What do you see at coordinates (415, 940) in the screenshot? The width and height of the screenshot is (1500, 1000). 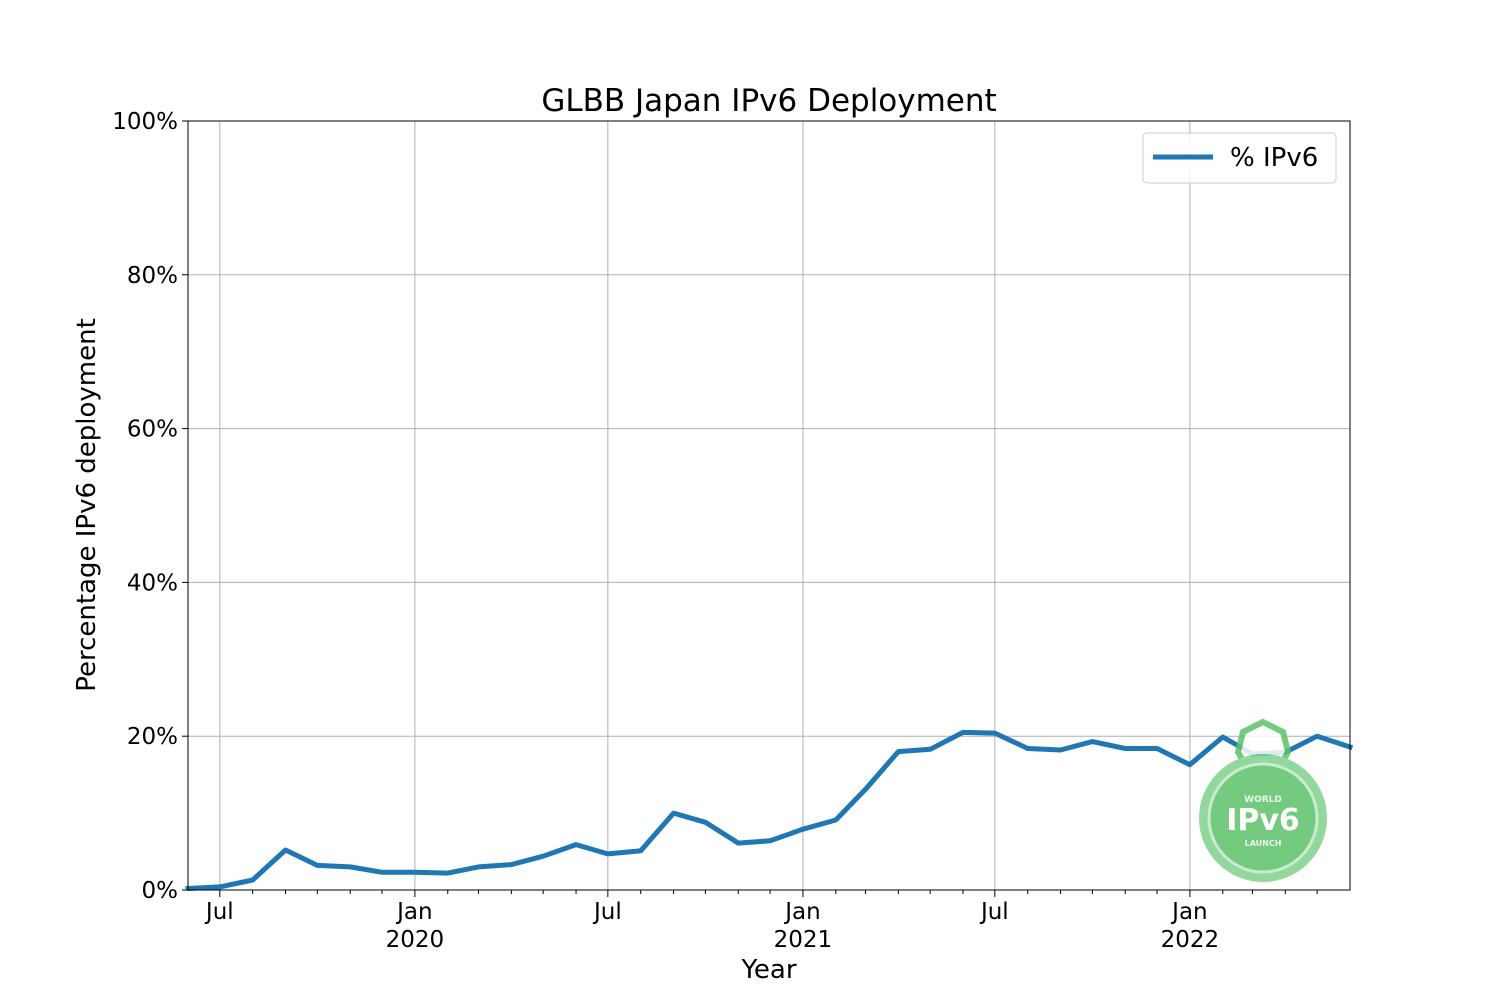 I see `x-tick-year-label: 2020` at bounding box center [415, 940].